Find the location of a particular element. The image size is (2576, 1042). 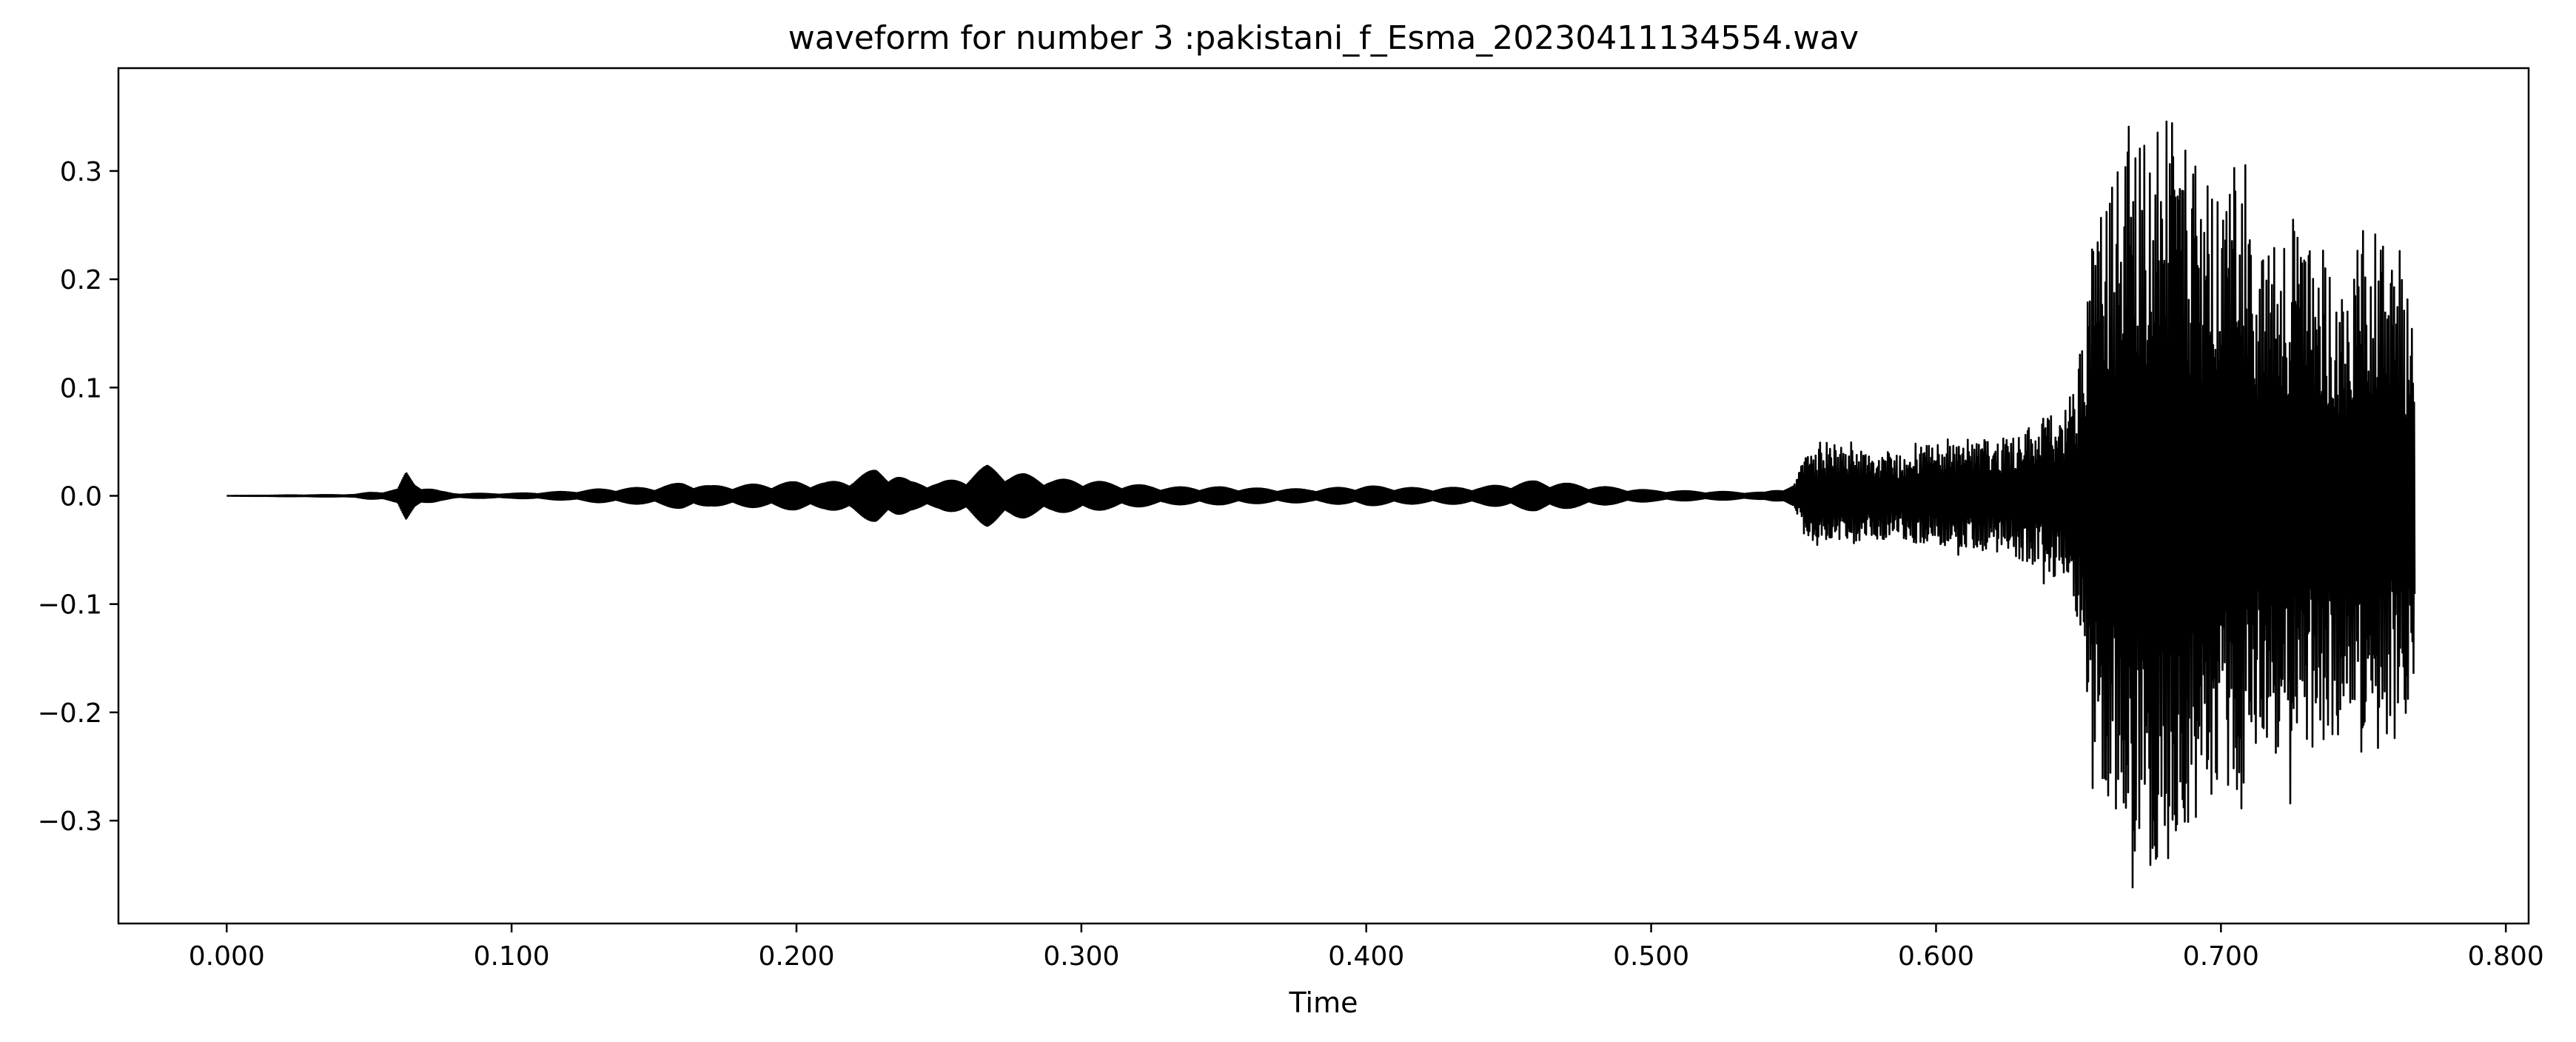

y-tick-label: 0.0 is located at coordinates (81, 497).